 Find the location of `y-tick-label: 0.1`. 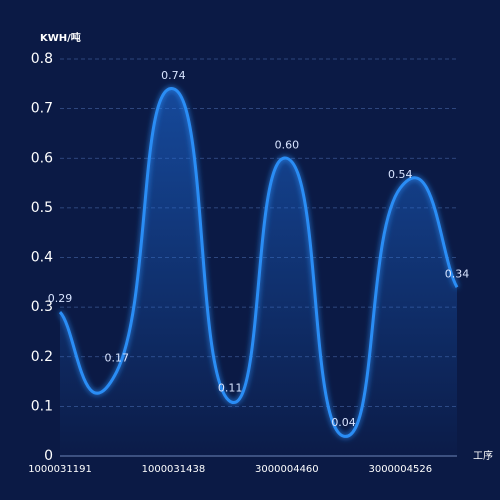

y-tick-label: 0.1 is located at coordinates (42, 406).